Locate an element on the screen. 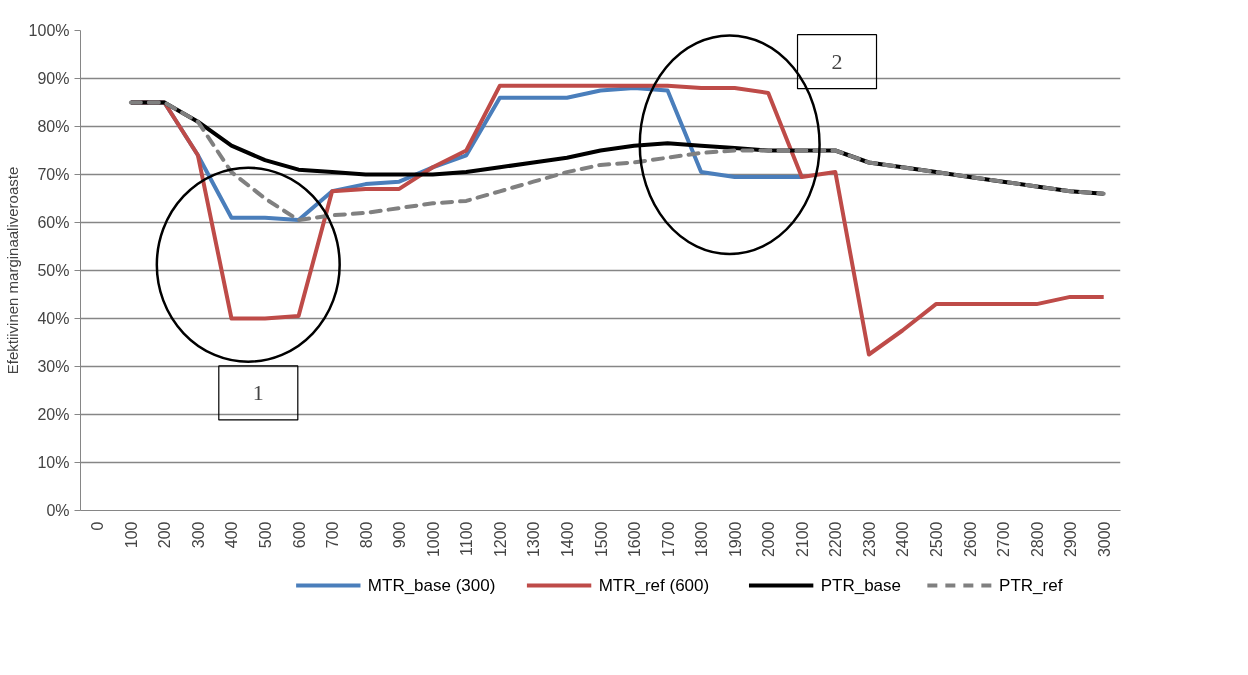 This screenshot has height=675, width=1248. x-tick-label: 2900 is located at coordinates (1071, 539).